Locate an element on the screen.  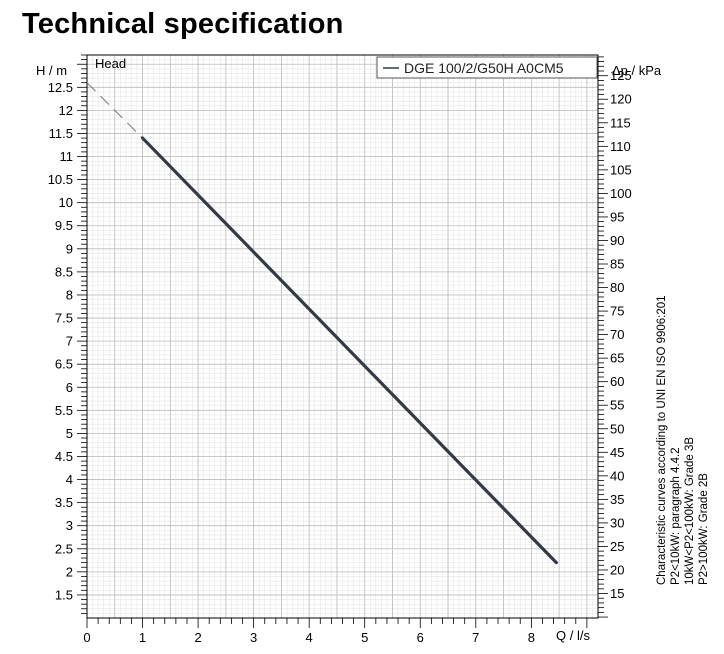
right-tick-label: 20 is located at coordinates (617, 569).